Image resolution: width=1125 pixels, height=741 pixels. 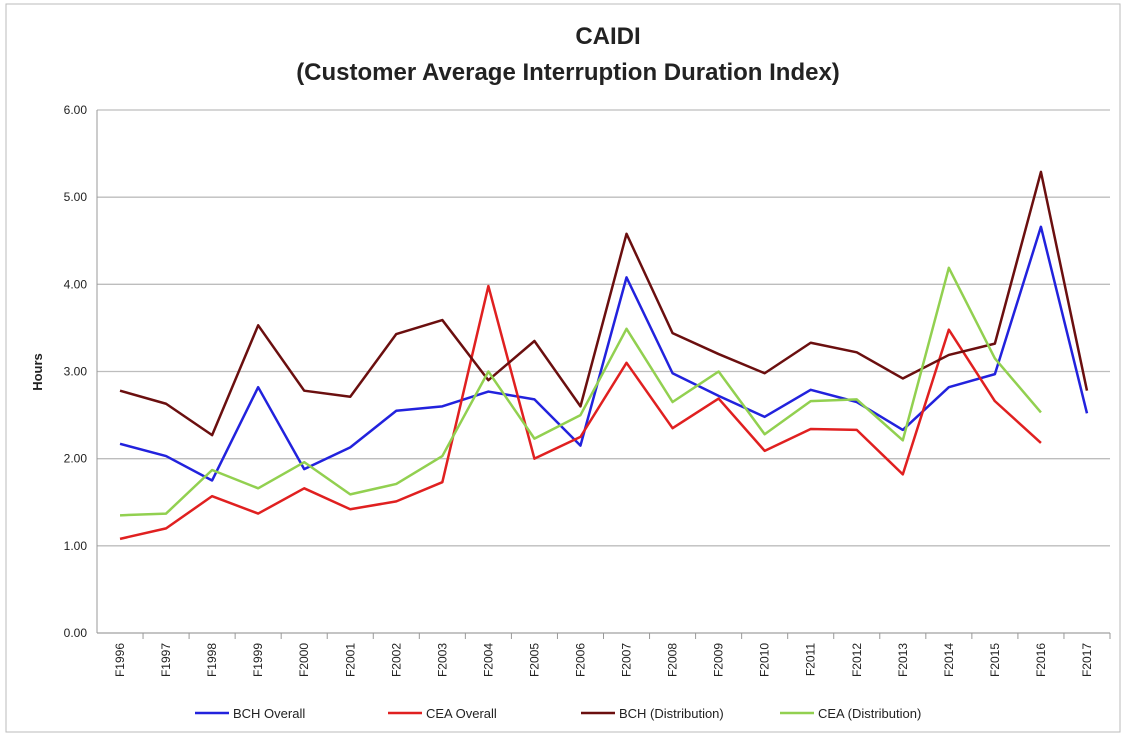 What do you see at coordinates (120, 660) in the screenshot?
I see `x-tick-label: F1996` at bounding box center [120, 660].